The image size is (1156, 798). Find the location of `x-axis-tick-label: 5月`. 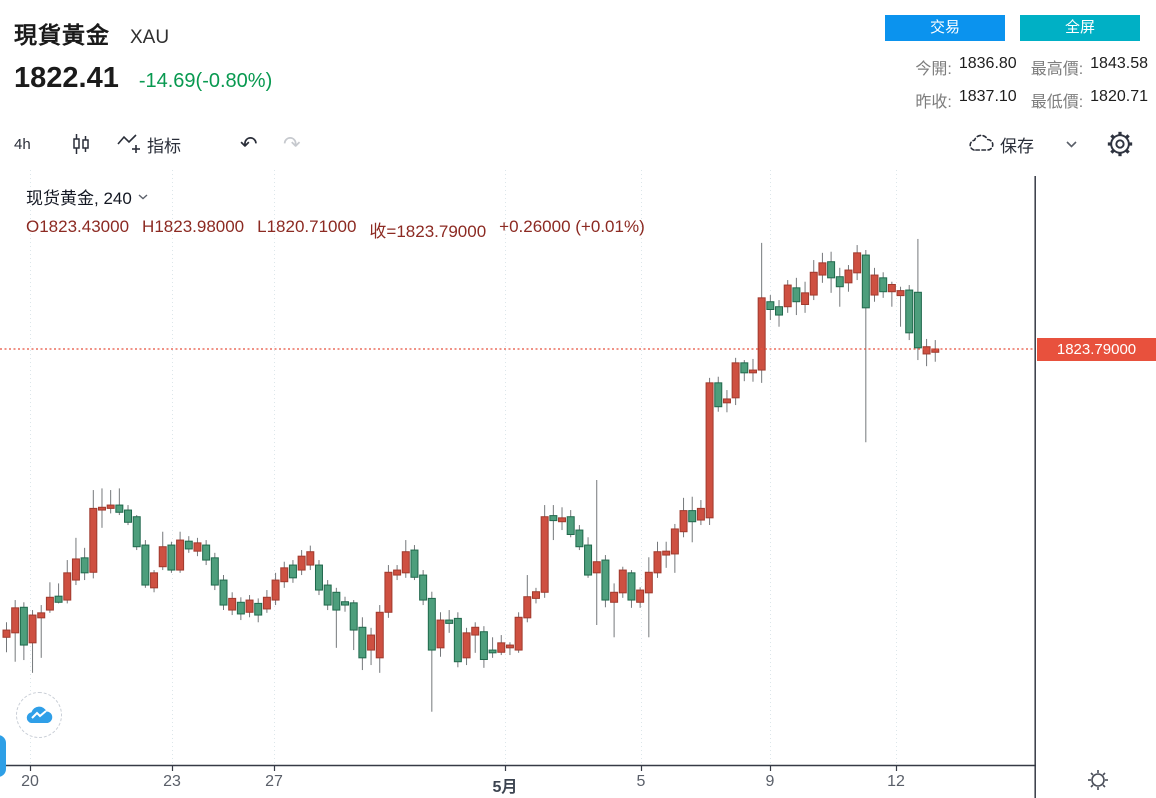

x-axis-tick-label: 5月 is located at coordinates (505, 787).